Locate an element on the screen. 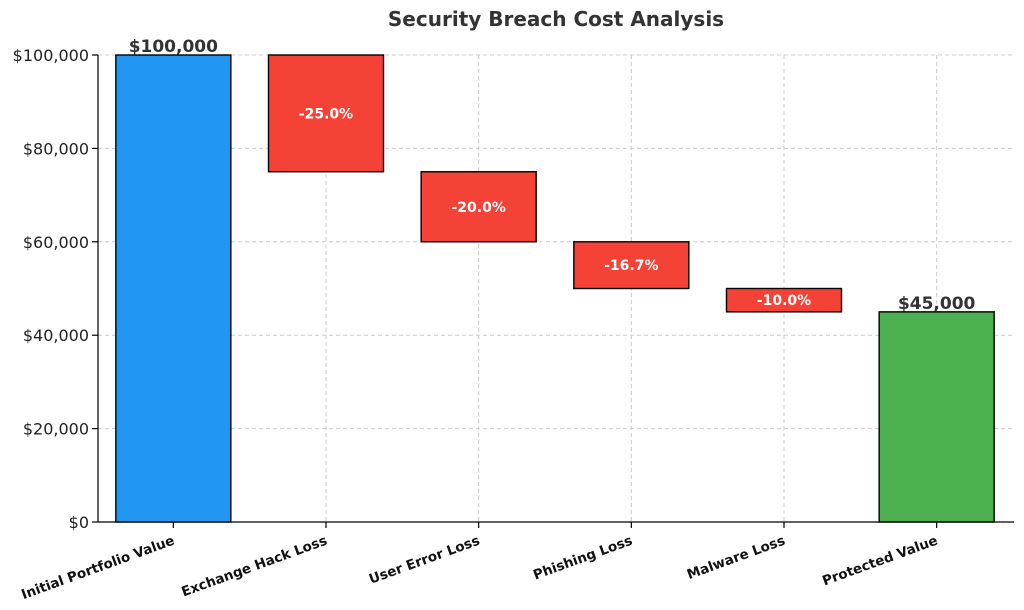 This screenshot has height=610, width=1024. x-tick-label: Protected Value is located at coordinates (880, 561).